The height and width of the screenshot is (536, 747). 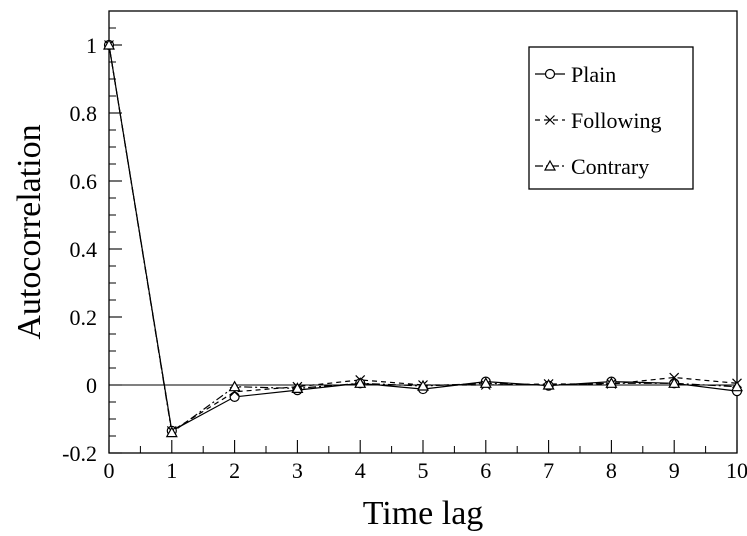 What do you see at coordinates (84, 317) in the screenshot?
I see `y-tick-label: 0.2` at bounding box center [84, 317].